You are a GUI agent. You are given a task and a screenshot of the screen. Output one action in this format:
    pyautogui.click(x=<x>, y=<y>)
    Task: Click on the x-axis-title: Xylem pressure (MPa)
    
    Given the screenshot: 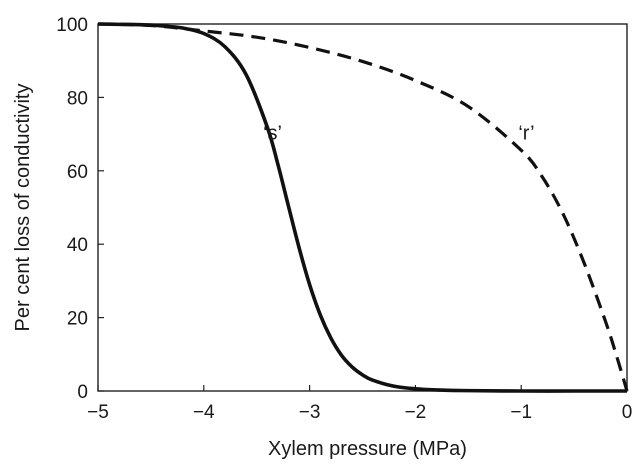 What is the action you would take?
    pyautogui.click(x=367, y=449)
    